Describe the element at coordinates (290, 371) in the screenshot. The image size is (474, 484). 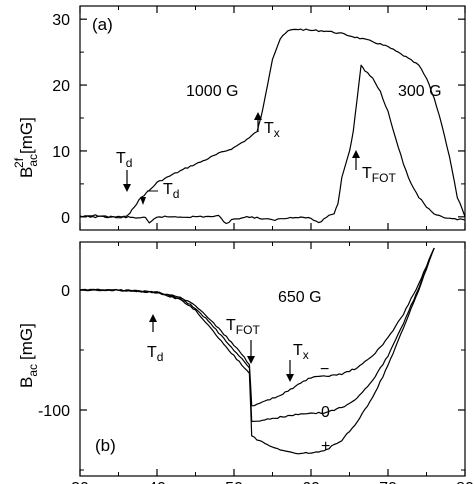
I see `arrow-tx-b` at that location.